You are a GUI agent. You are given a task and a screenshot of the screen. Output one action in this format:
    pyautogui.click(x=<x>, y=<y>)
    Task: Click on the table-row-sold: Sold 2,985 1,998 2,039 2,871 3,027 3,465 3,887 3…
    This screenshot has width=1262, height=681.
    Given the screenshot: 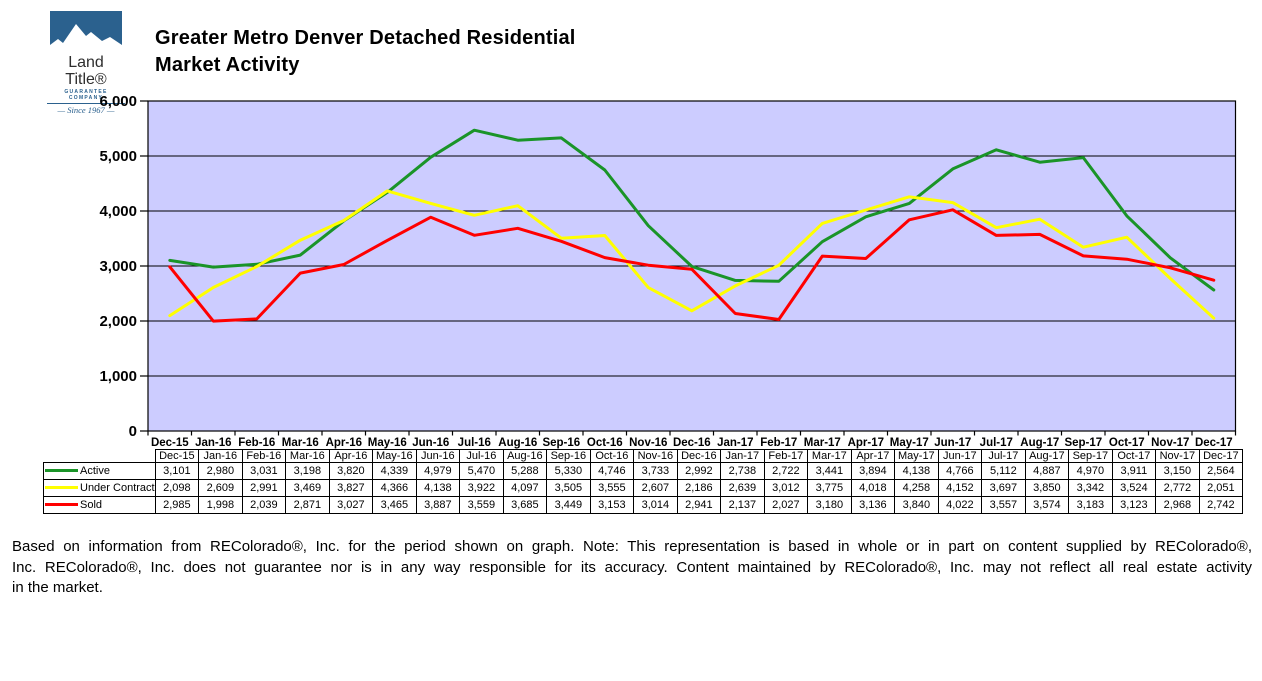 What is the action you would take?
    pyautogui.click(x=643, y=505)
    